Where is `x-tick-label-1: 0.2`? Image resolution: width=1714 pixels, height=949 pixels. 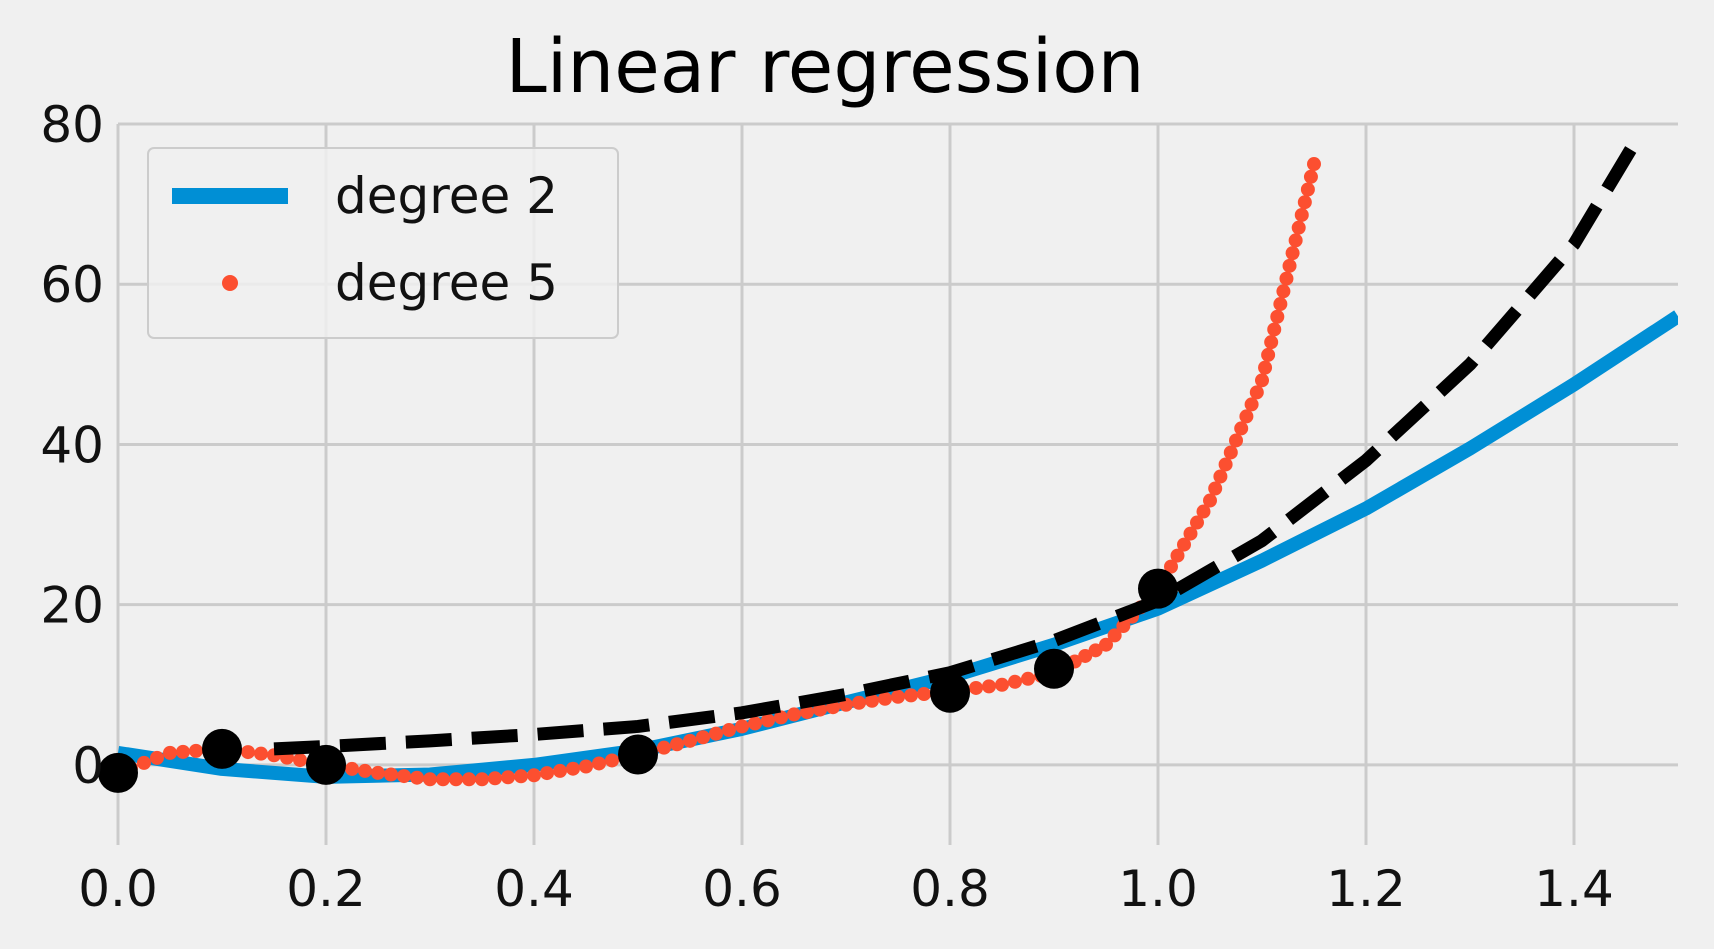
x-tick-label-1: 0.2 is located at coordinates (326, 889).